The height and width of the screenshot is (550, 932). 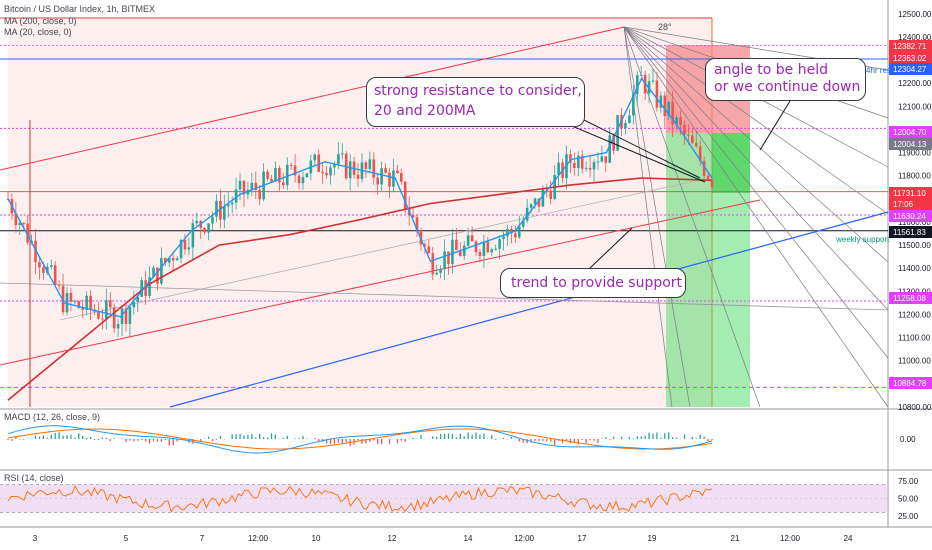 What do you see at coordinates (38, 32) in the screenshot?
I see `legend-ma20: MA (20, close, 0)` at bounding box center [38, 32].